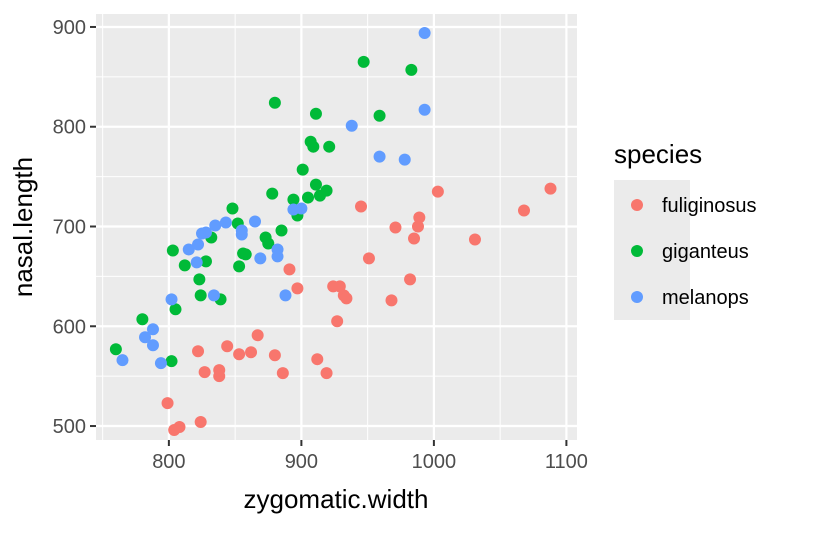 This screenshot has width=816, height=533. What do you see at coordinates (637, 251) in the screenshot?
I see `legend-key-giganteus` at bounding box center [637, 251].